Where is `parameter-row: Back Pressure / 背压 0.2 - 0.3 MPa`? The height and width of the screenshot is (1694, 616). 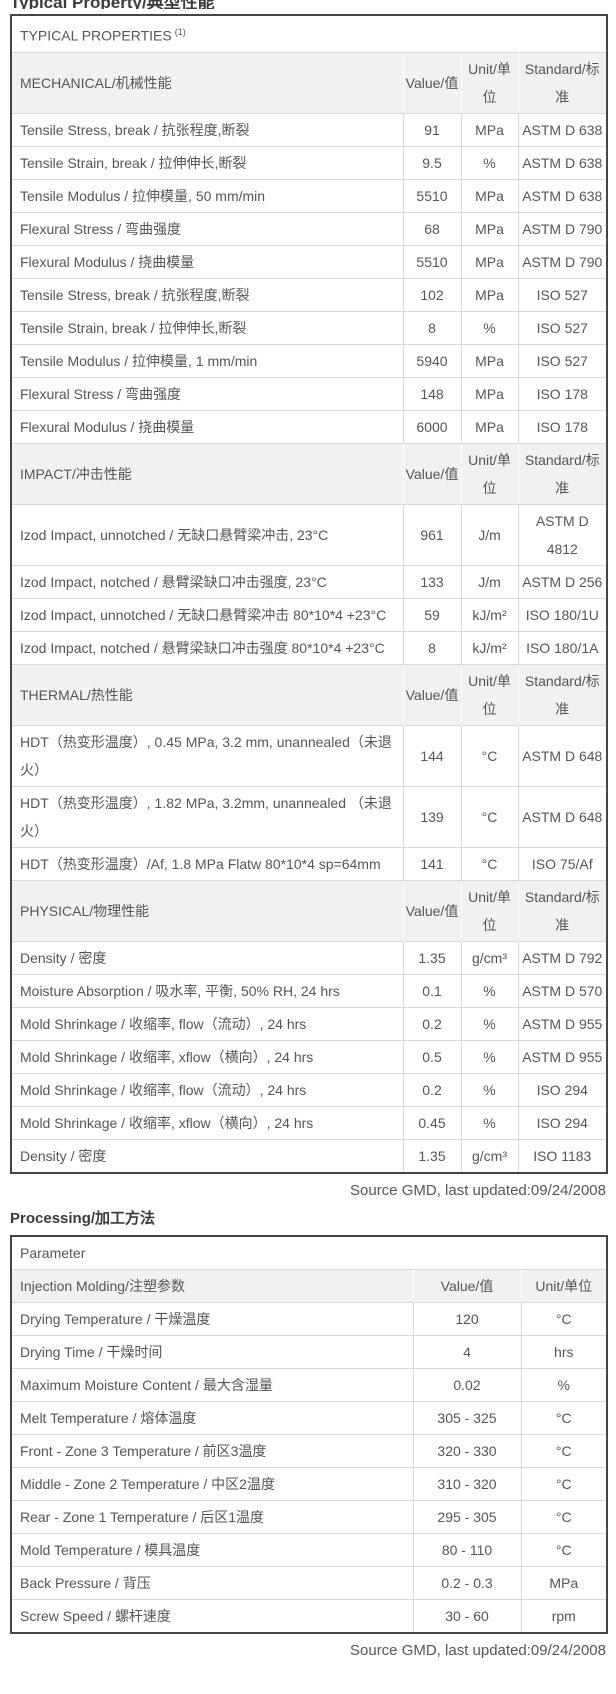 parameter-row: Back Pressure / 背压 0.2 - 0.3 MPa is located at coordinates (309, 1582).